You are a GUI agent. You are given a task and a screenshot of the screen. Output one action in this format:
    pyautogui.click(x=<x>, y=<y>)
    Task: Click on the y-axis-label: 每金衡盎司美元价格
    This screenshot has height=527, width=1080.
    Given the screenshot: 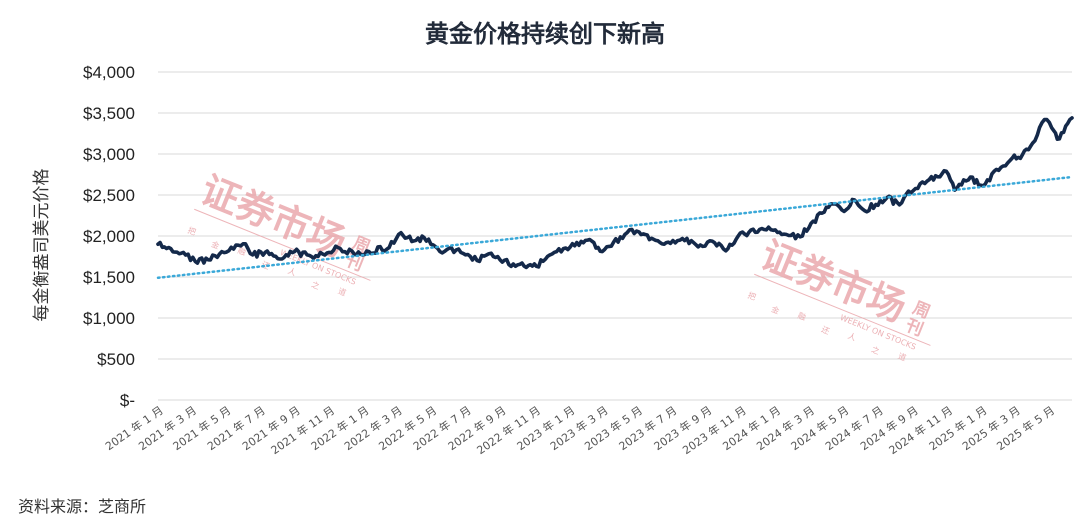 What is the action you would take?
    pyautogui.click(x=42, y=245)
    